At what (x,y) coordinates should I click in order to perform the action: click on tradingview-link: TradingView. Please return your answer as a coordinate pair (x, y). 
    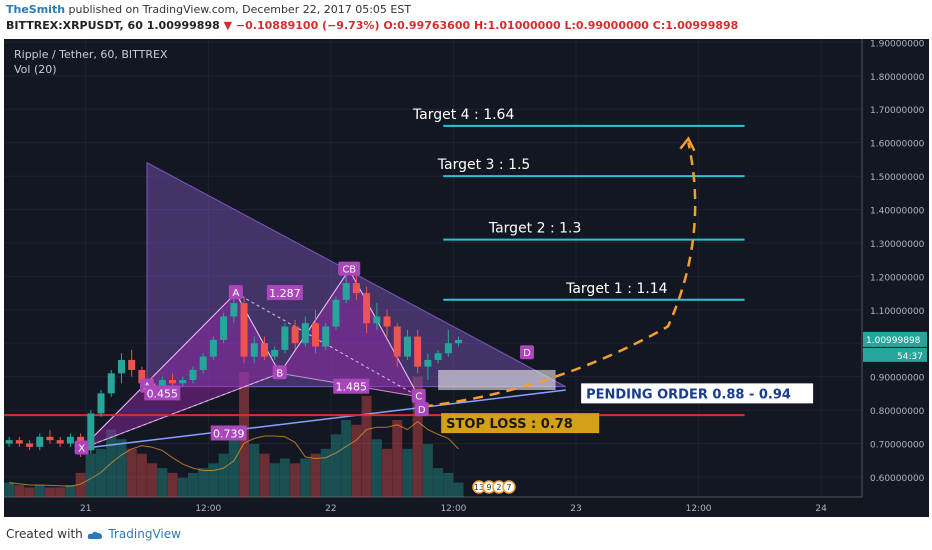
    Looking at the image, I should click on (144, 534).